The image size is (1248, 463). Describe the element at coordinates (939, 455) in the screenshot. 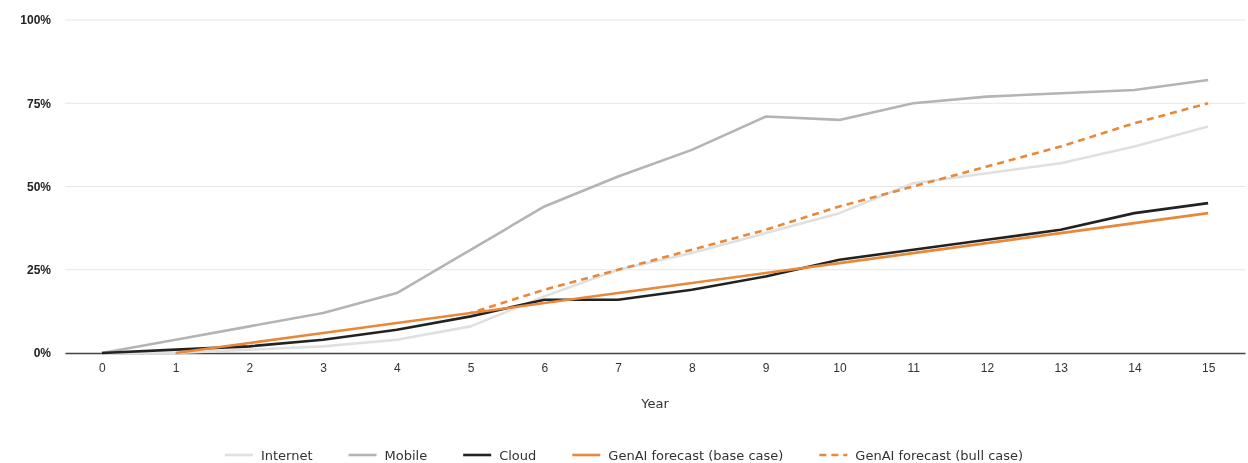

I see `legend-label: GenAI forecast (bull case)` at that location.